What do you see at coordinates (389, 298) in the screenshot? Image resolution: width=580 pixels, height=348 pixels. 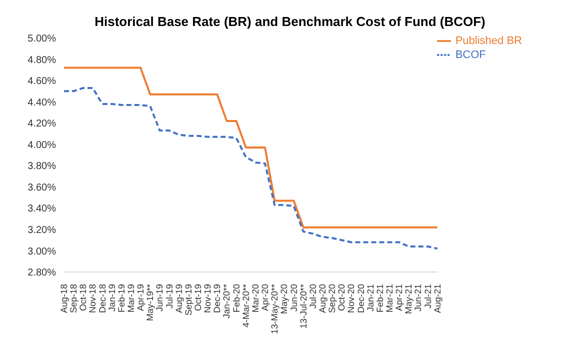 I see `x-tick-label: Mar-21` at bounding box center [389, 298].